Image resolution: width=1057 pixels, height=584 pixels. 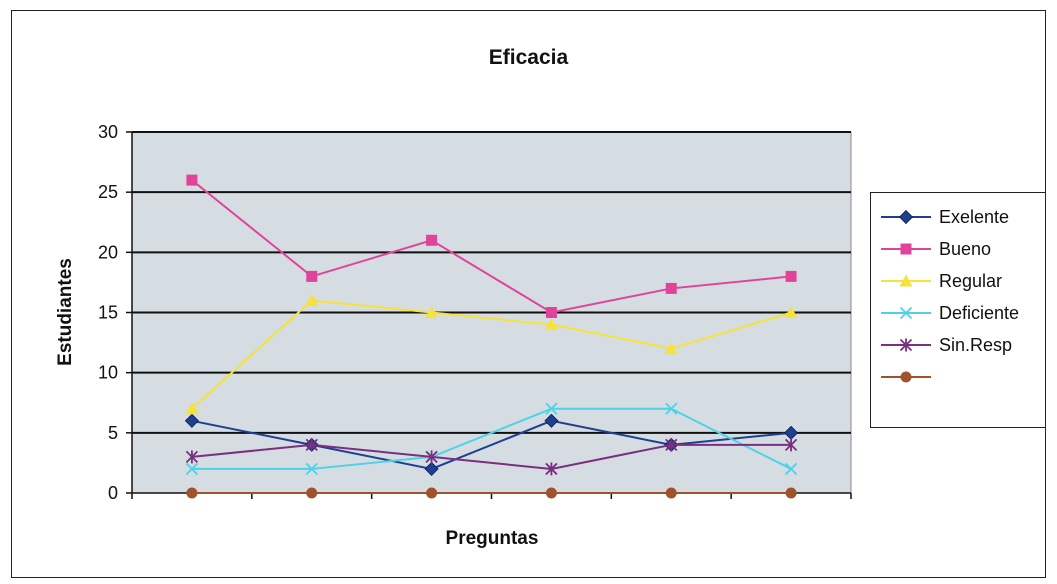 I want to click on legend-item: Exelente, so click(x=958, y=217).